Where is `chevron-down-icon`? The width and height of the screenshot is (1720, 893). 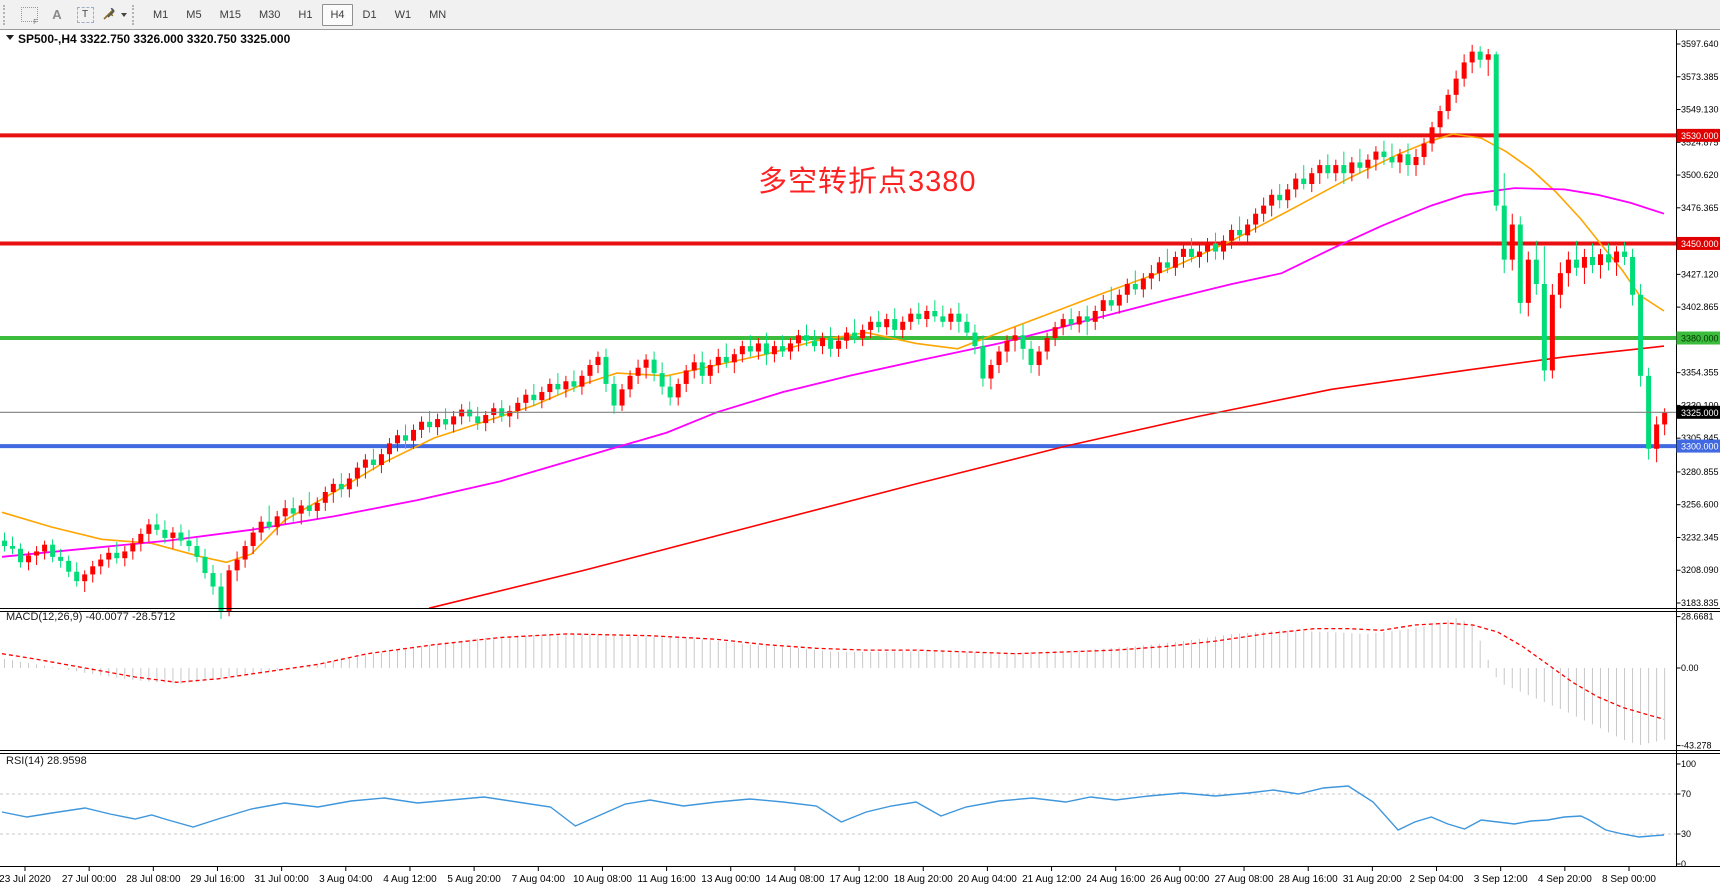
chevron-down-icon is located at coordinates (124, 14).